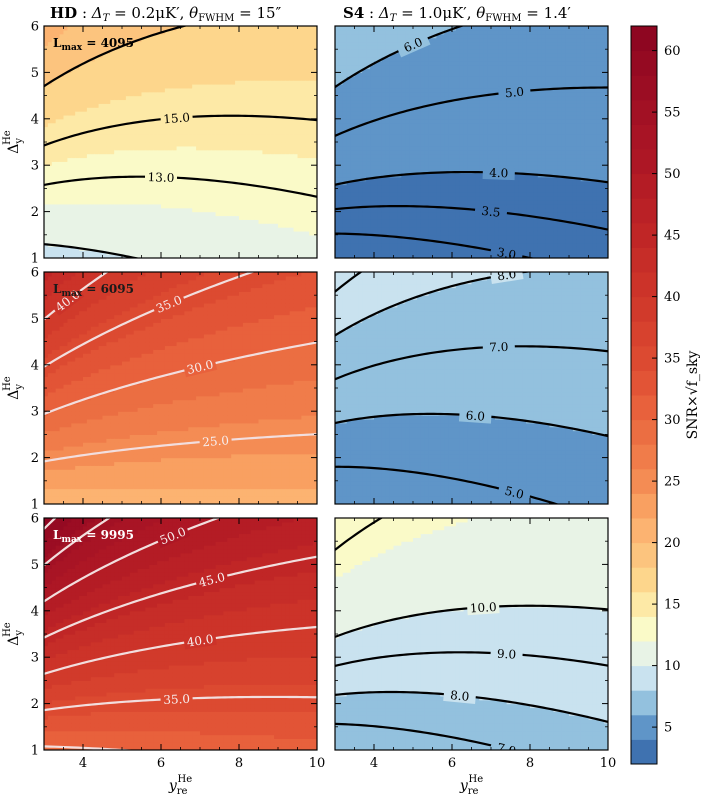 Image resolution: width=706 pixels, height=809 pixels. What do you see at coordinates (471, 111) in the screenshot?
I see `contour-line-5.0` at bounding box center [471, 111].